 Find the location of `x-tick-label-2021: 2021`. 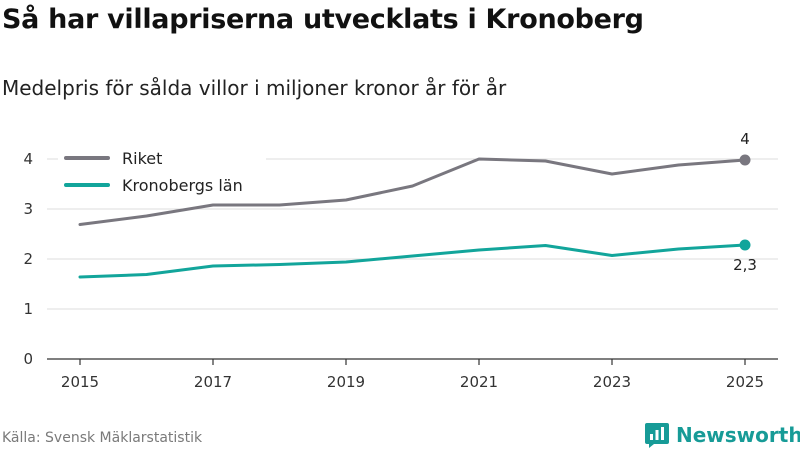

x-tick-label-2021: 2021 is located at coordinates (479, 382).